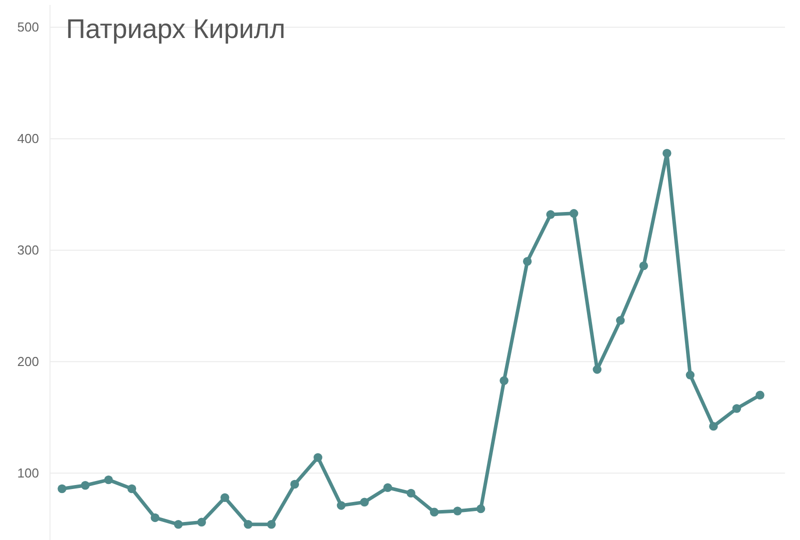 Image resolution: width=800 pixels, height=540 pixels. I want to click on y-tick-label: 100, so click(28, 472).